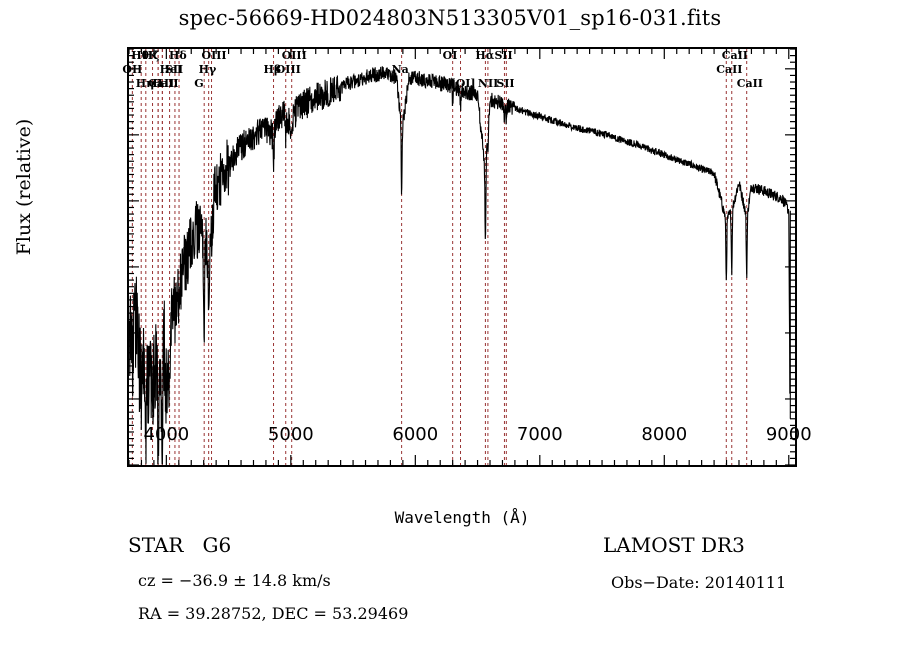  What do you see at coordinates (462, 517) in the screenshot?
I see `x-axis-title: Wavelength (Å)` at bounding box center [462, 517].